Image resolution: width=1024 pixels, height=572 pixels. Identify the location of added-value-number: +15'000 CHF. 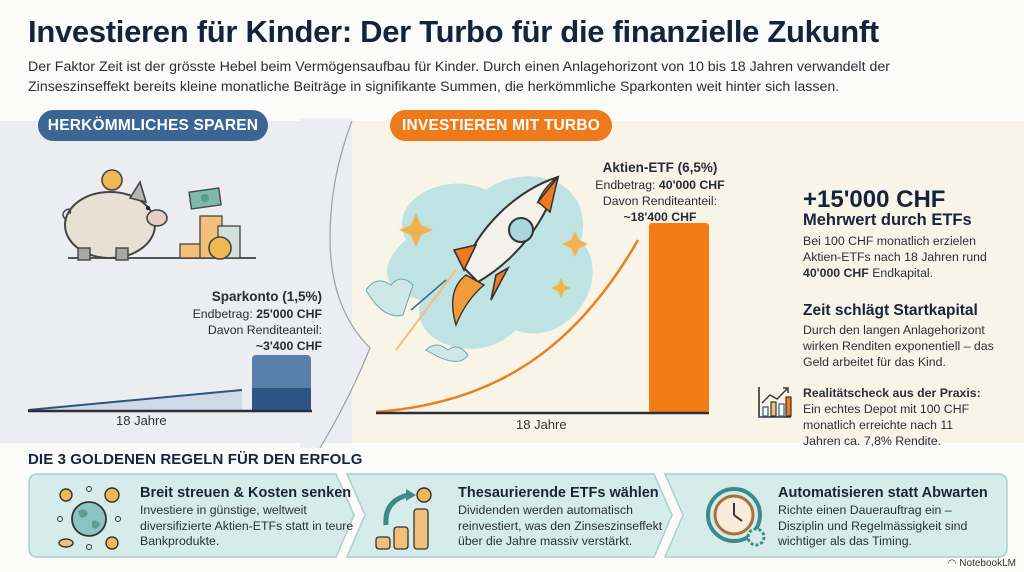
(874, 199).